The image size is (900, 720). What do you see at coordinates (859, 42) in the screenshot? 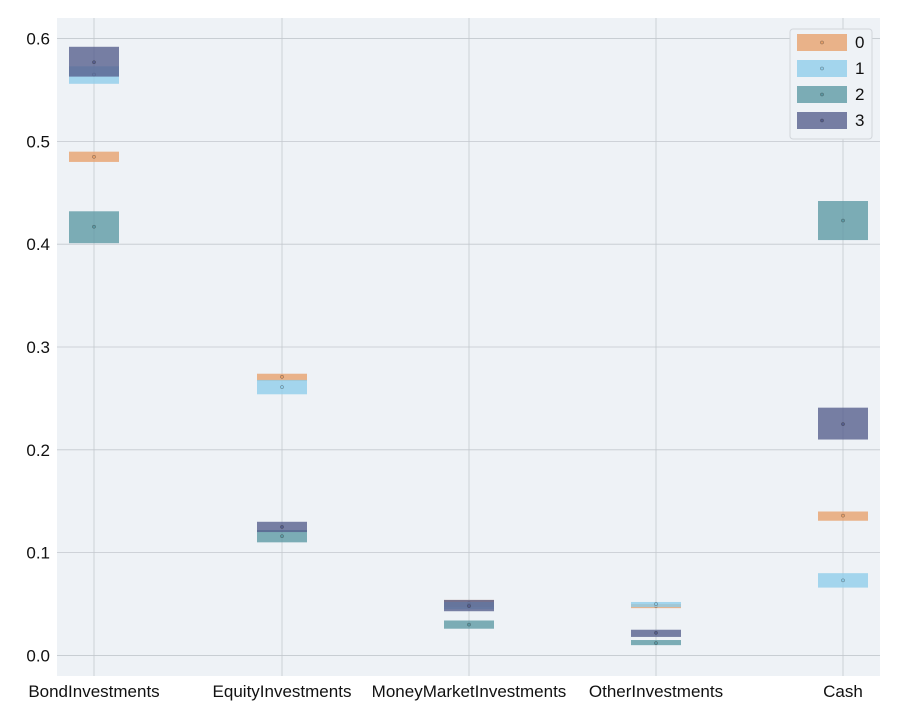
I see `legend-label-0: 0` at bounding box center [859, 42].